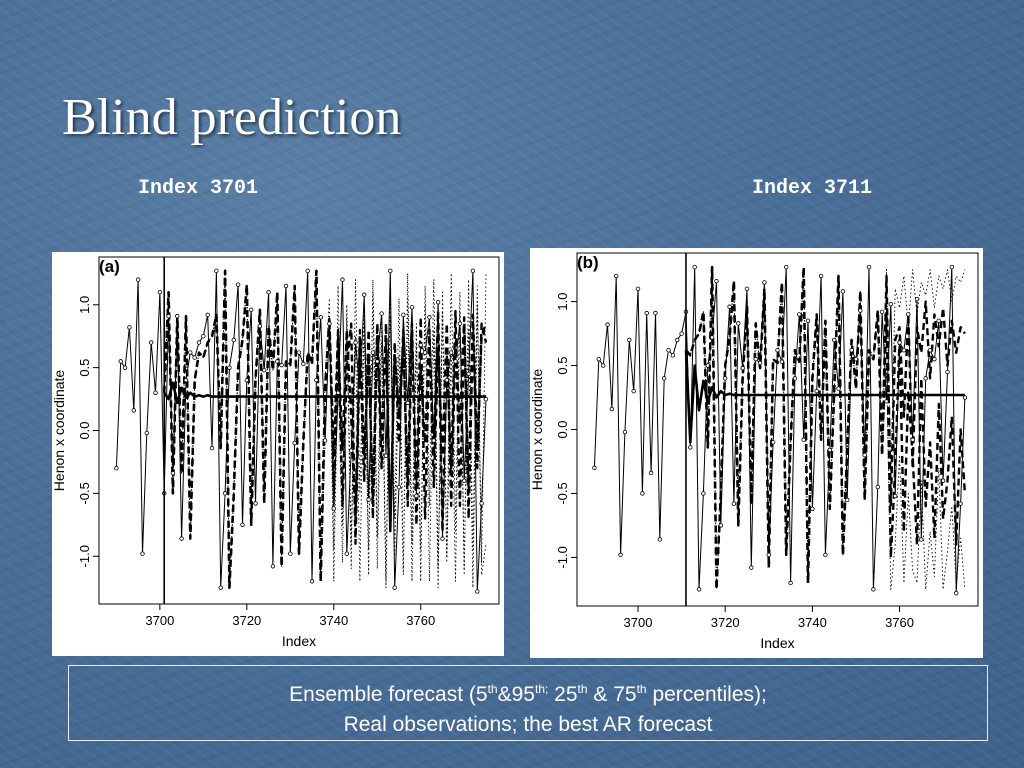  Describe the element at coordinates (528, 724) in the screenshot. I see `legend-line-2: Real observations; the best AR forecast` at that location.